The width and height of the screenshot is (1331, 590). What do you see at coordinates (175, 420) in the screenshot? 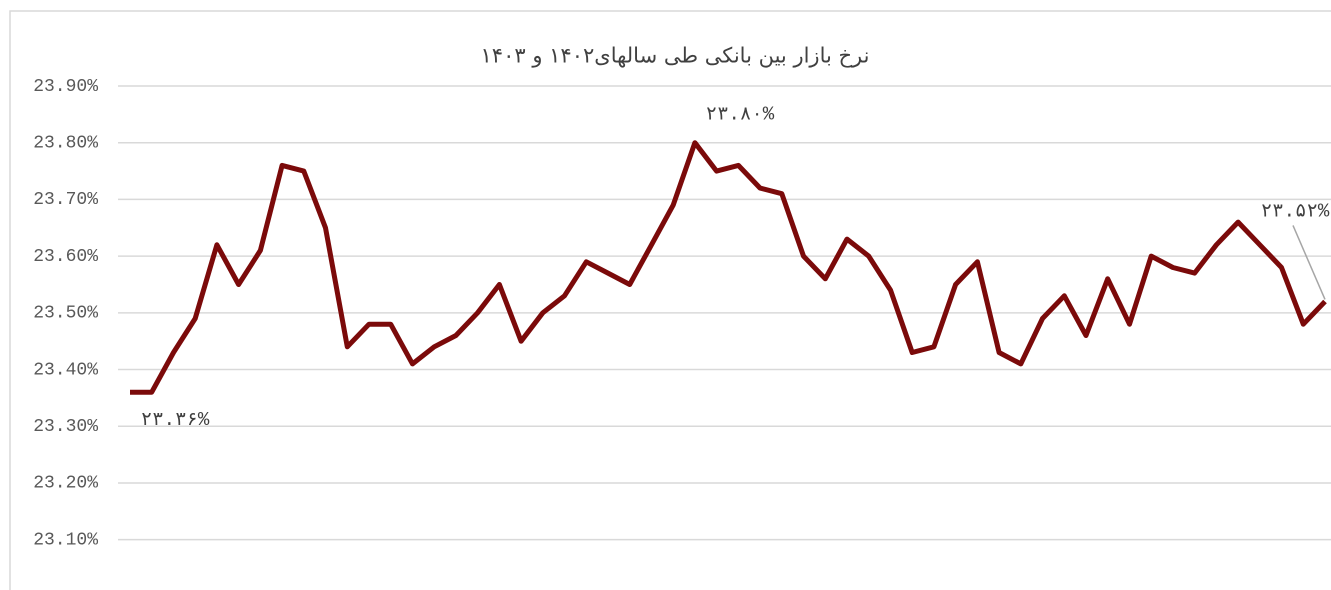
I see `data-label: ۲۳.۳۶%` at bounding box center [175, 420].